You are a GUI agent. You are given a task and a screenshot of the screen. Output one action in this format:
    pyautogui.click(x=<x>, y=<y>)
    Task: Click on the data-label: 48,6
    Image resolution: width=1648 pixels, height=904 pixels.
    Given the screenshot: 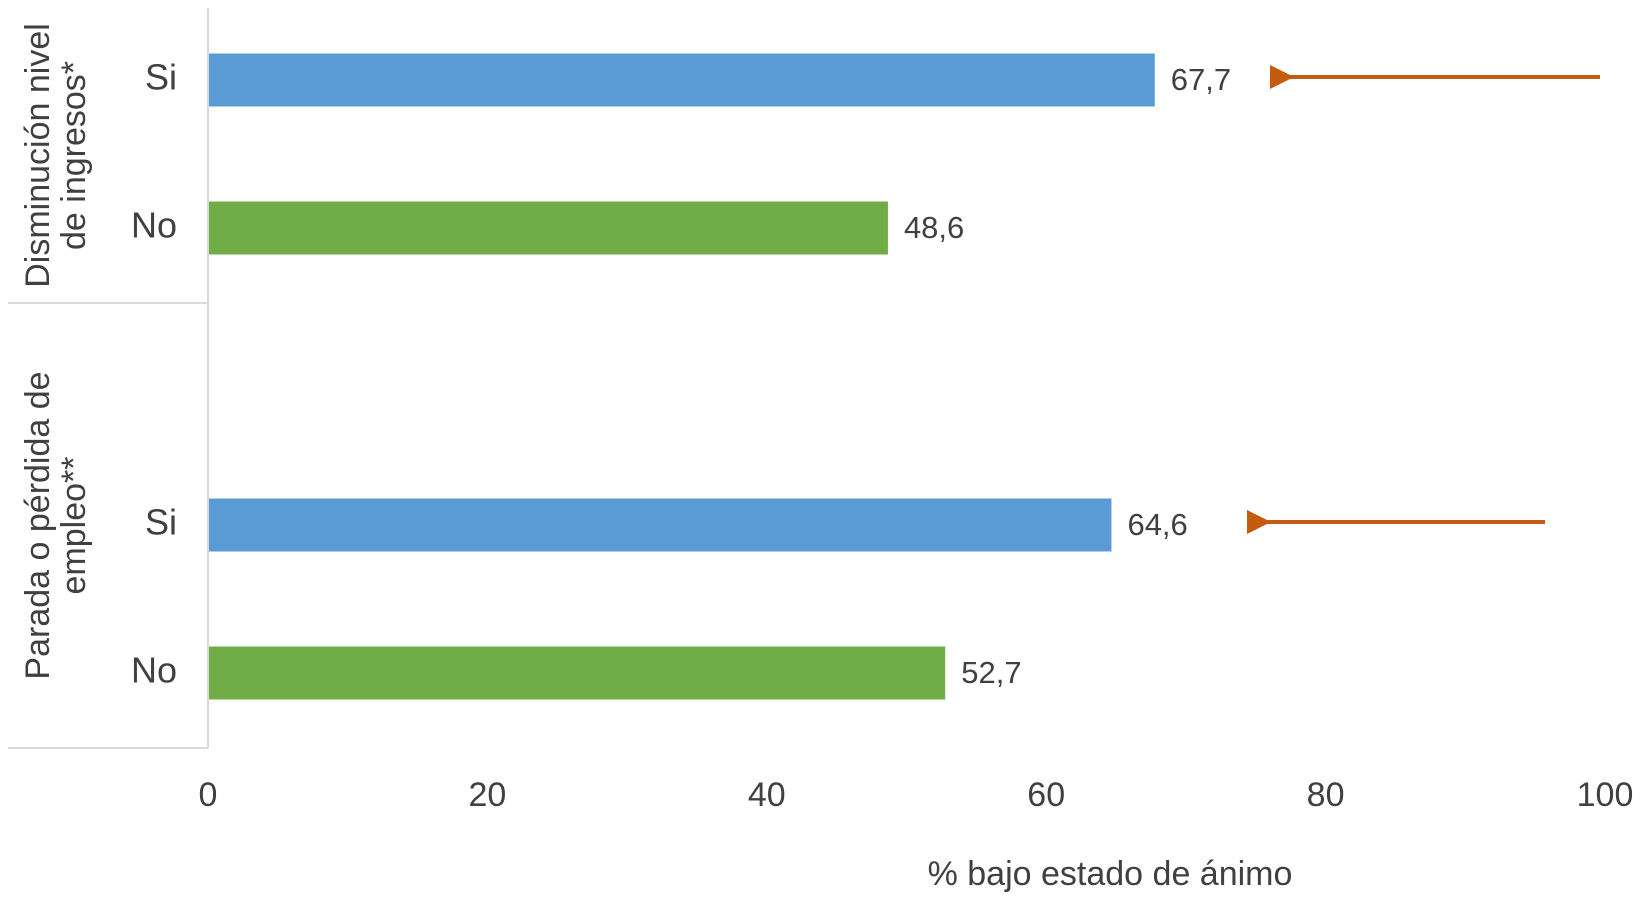 What is the action you would take?
    pyautogui.click(x=934, y=227)
    